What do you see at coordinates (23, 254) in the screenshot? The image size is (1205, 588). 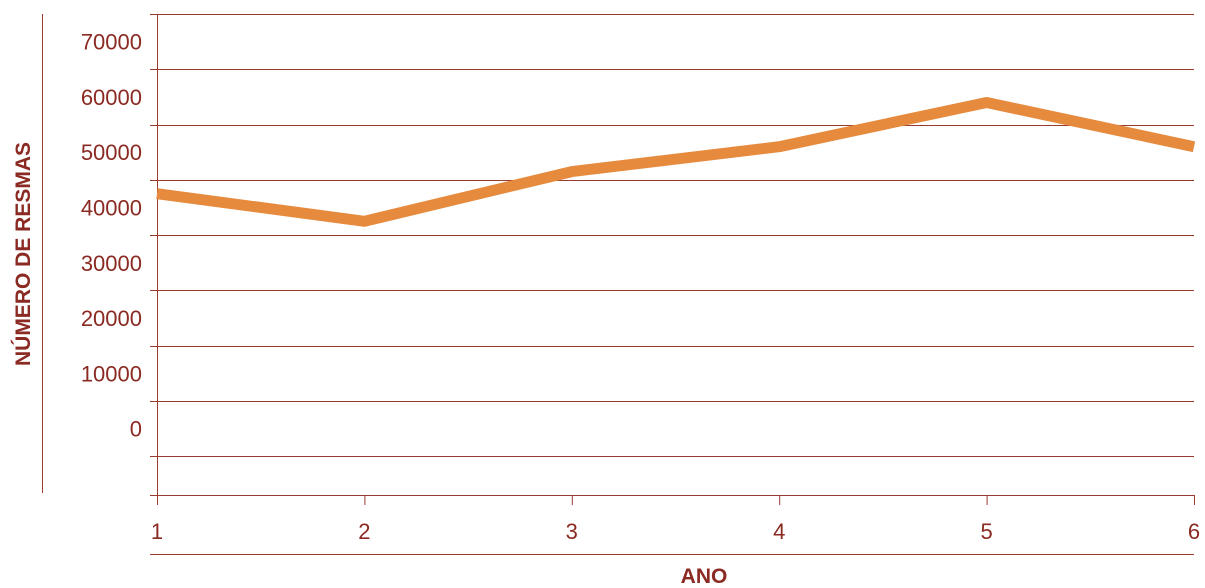 I see `y-axis-title: NÚMERO DE RESMAS` at bounding box center [23, 254].